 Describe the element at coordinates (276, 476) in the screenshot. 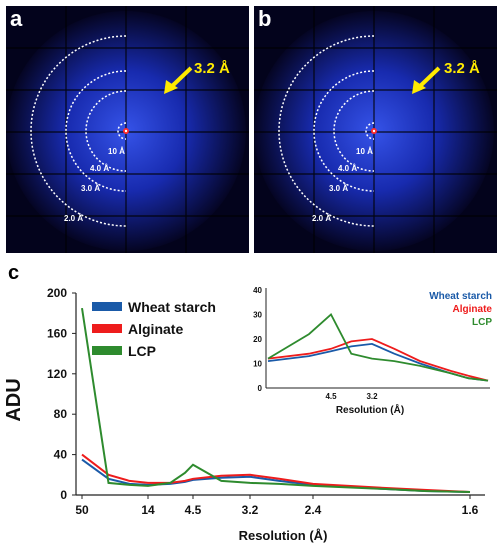

I see `series-line` at that location.